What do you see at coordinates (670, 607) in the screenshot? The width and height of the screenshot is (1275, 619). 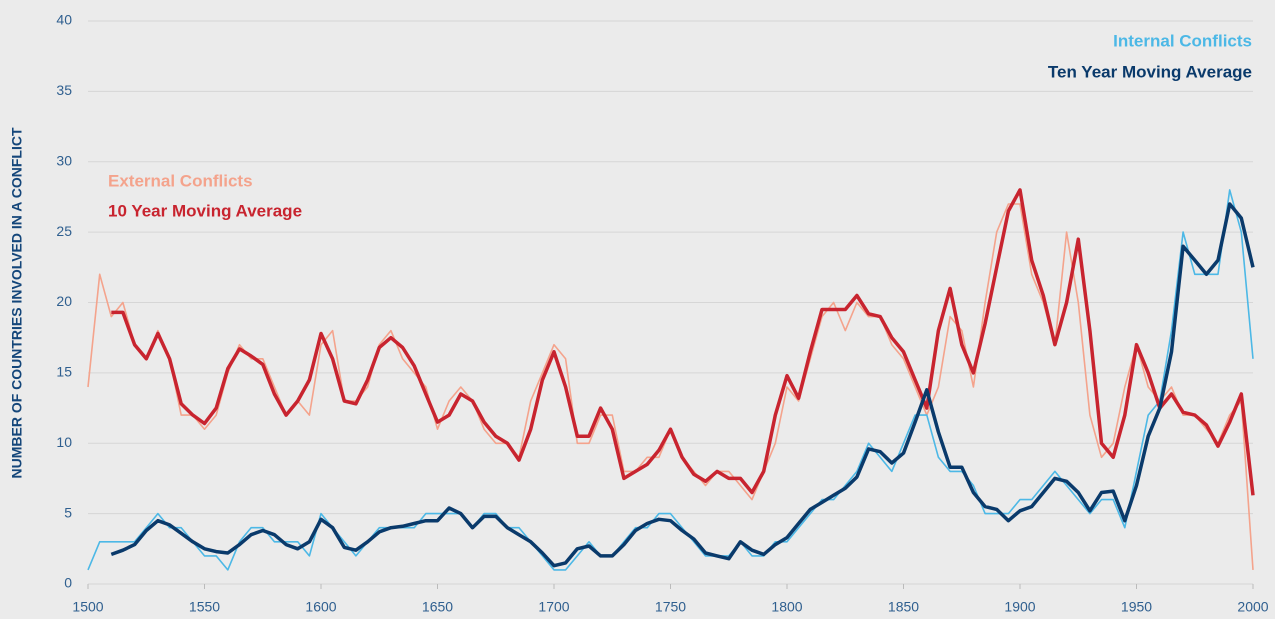 I see `x-tick-label: 1750` at bounding box center [670, 607].